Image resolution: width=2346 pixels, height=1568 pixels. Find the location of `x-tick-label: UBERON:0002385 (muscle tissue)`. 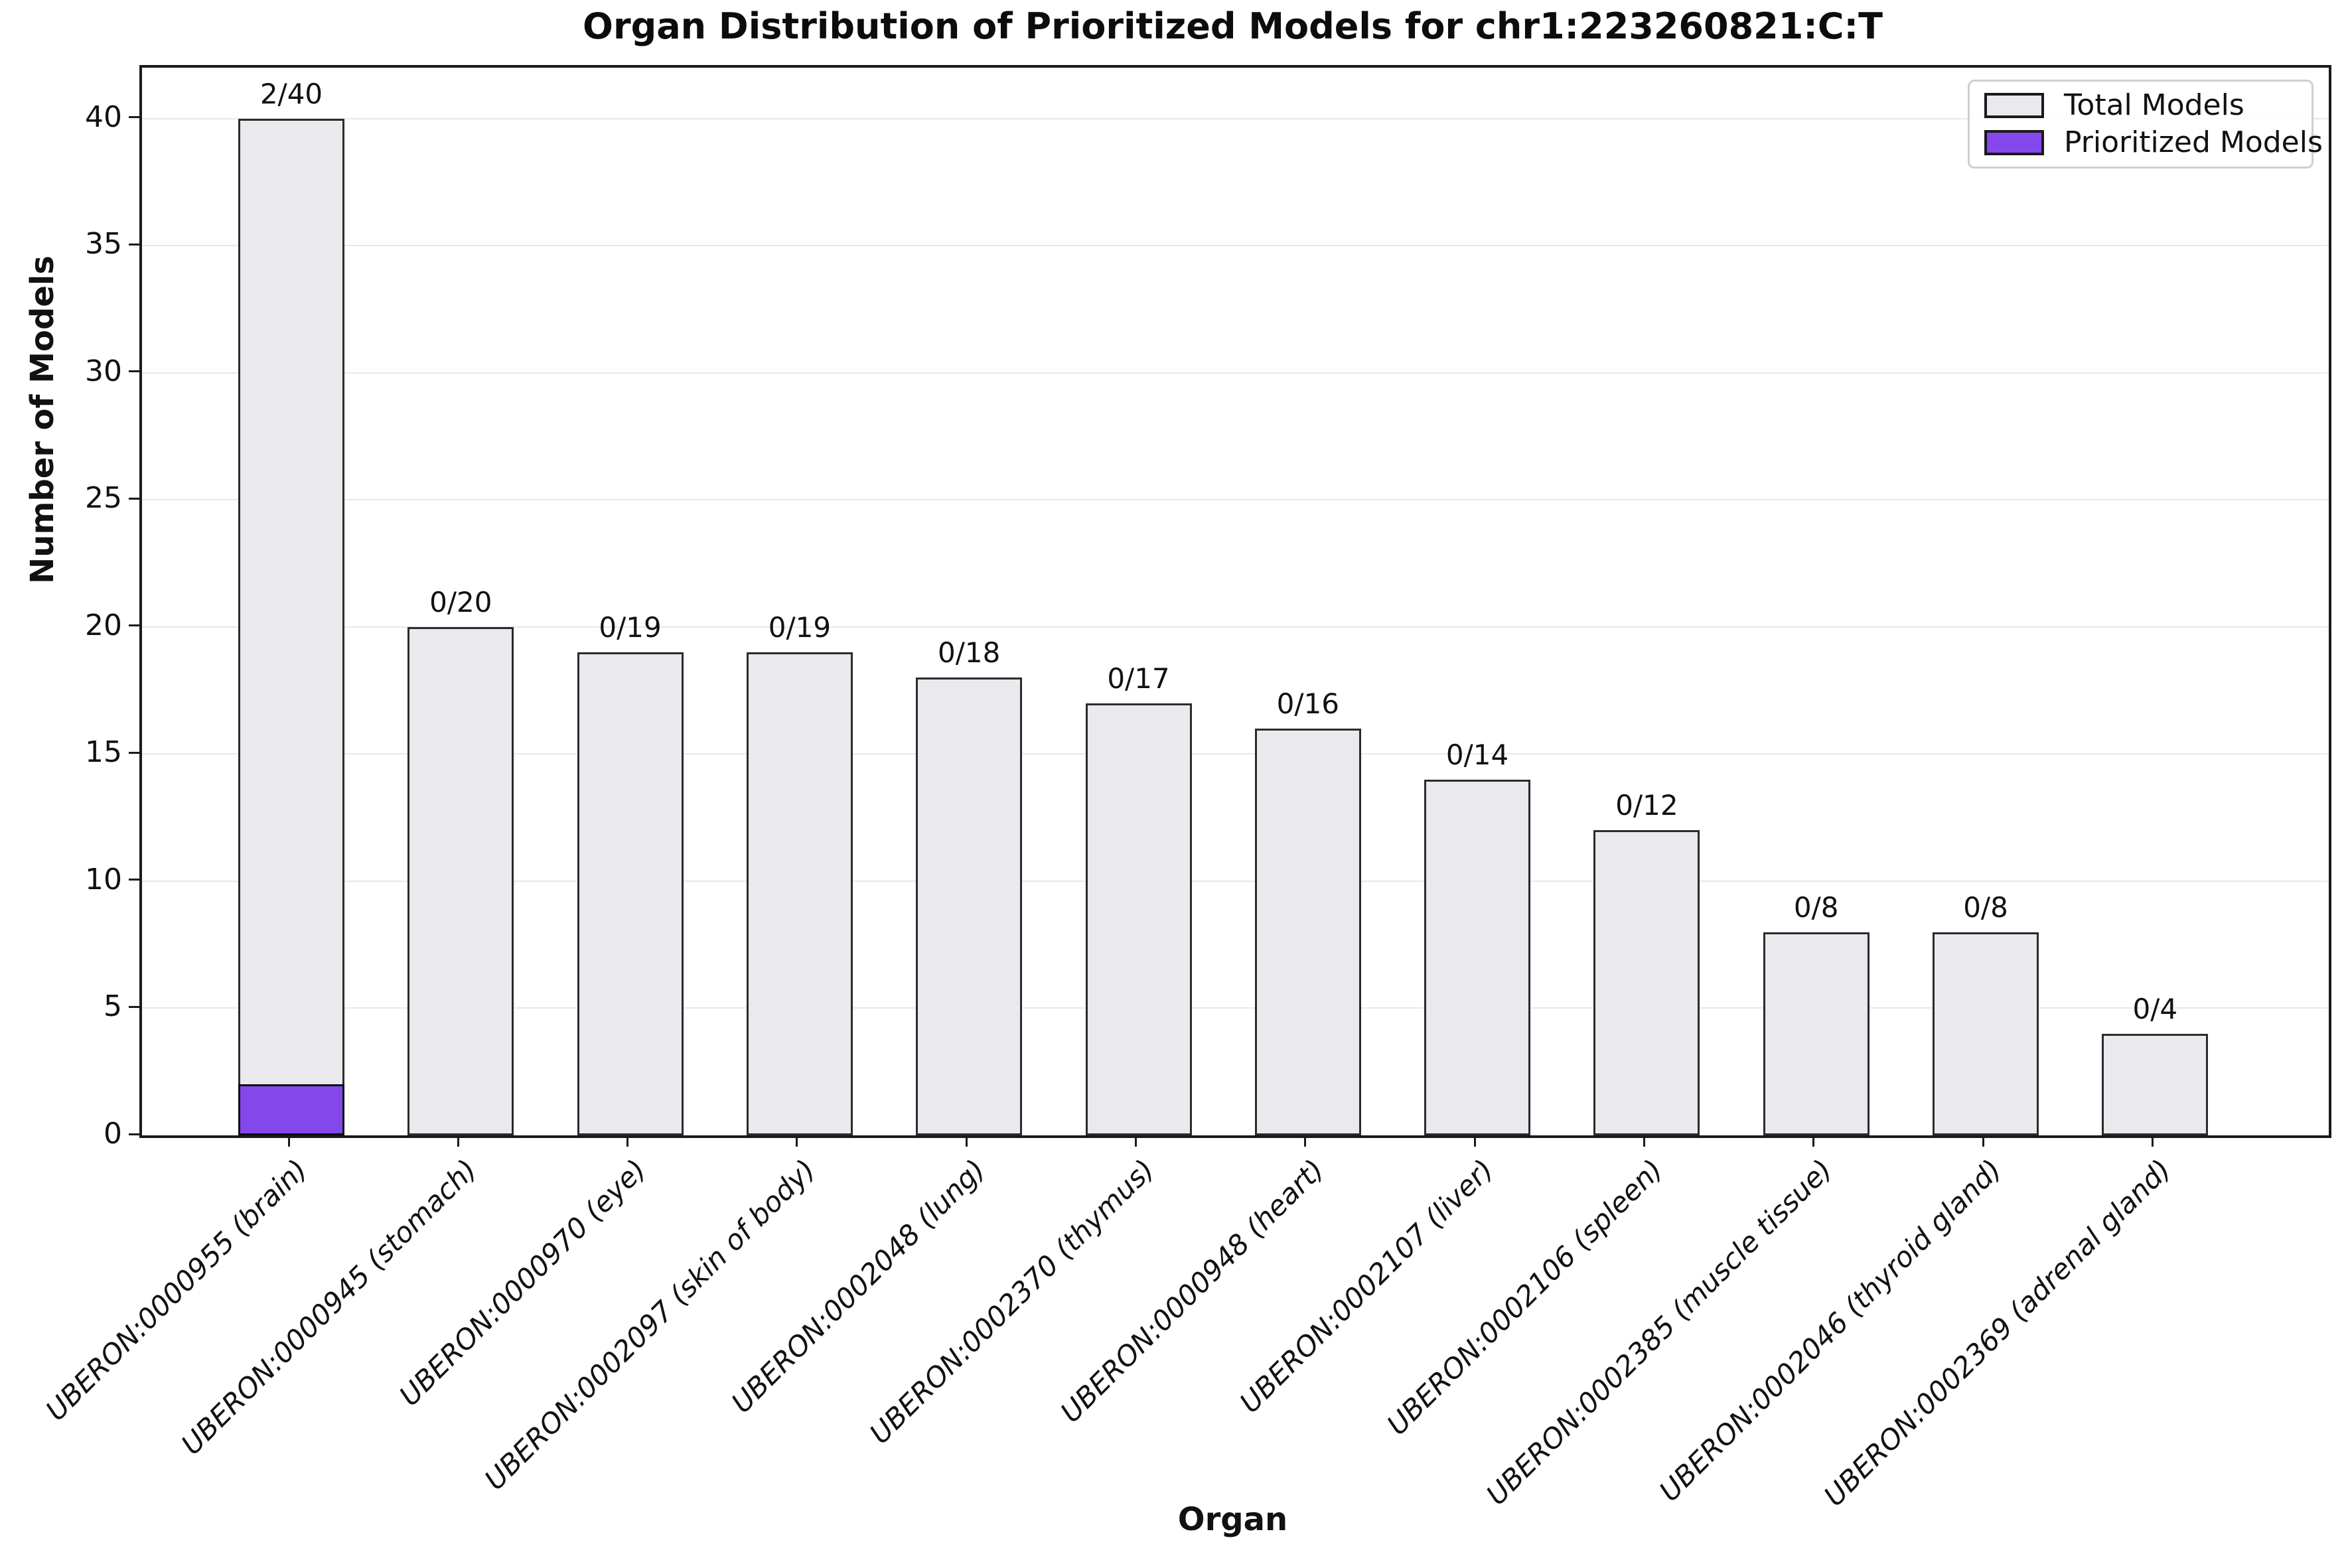

x-tick-label: UBERON:0002385 (muscle tissue) is located at coordinates (1658, 1332).